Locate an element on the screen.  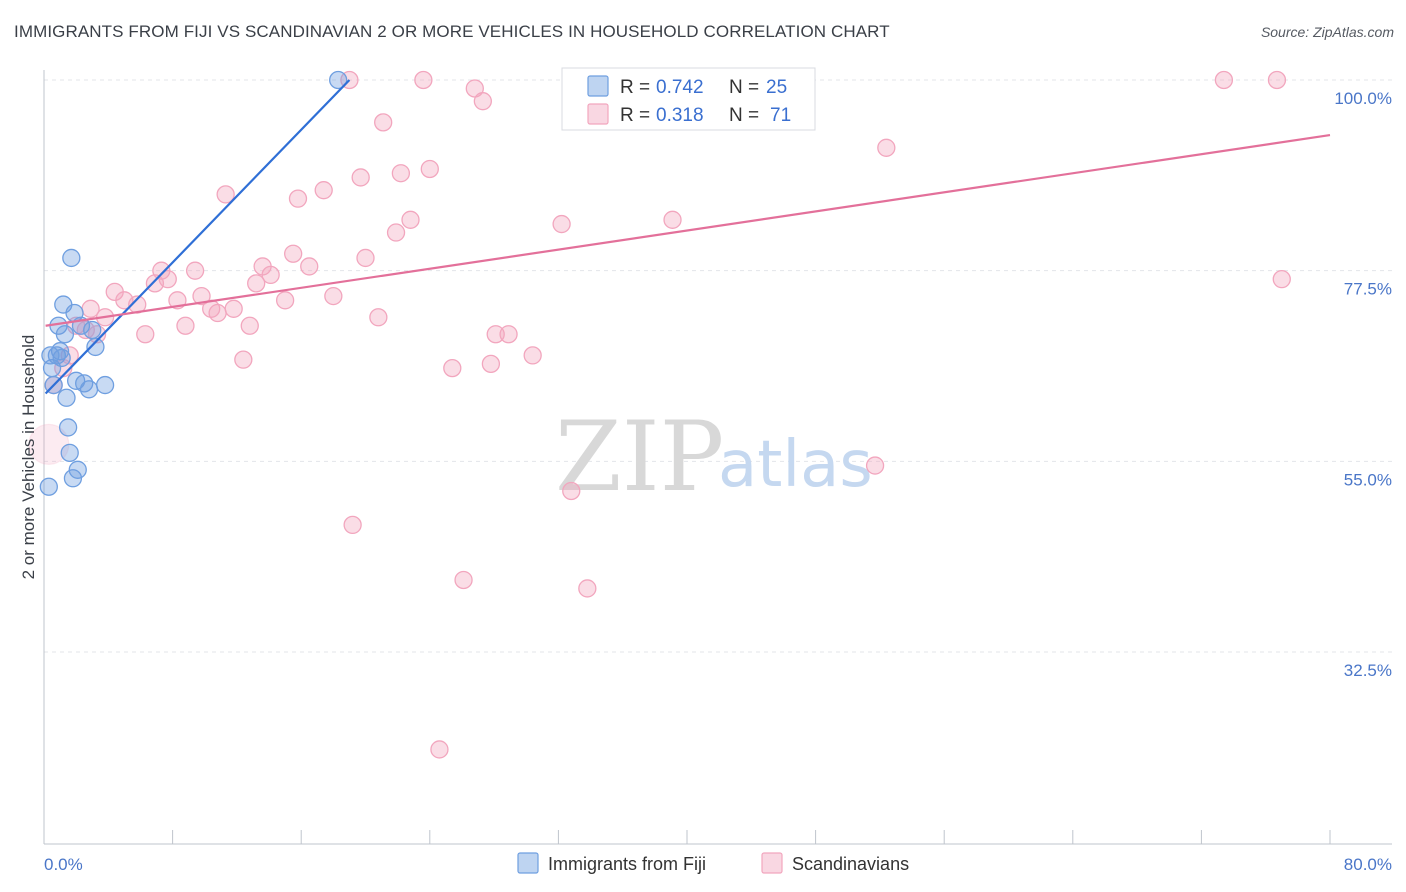
watermark-zip: ZIP is located at coordinates (639, 457).